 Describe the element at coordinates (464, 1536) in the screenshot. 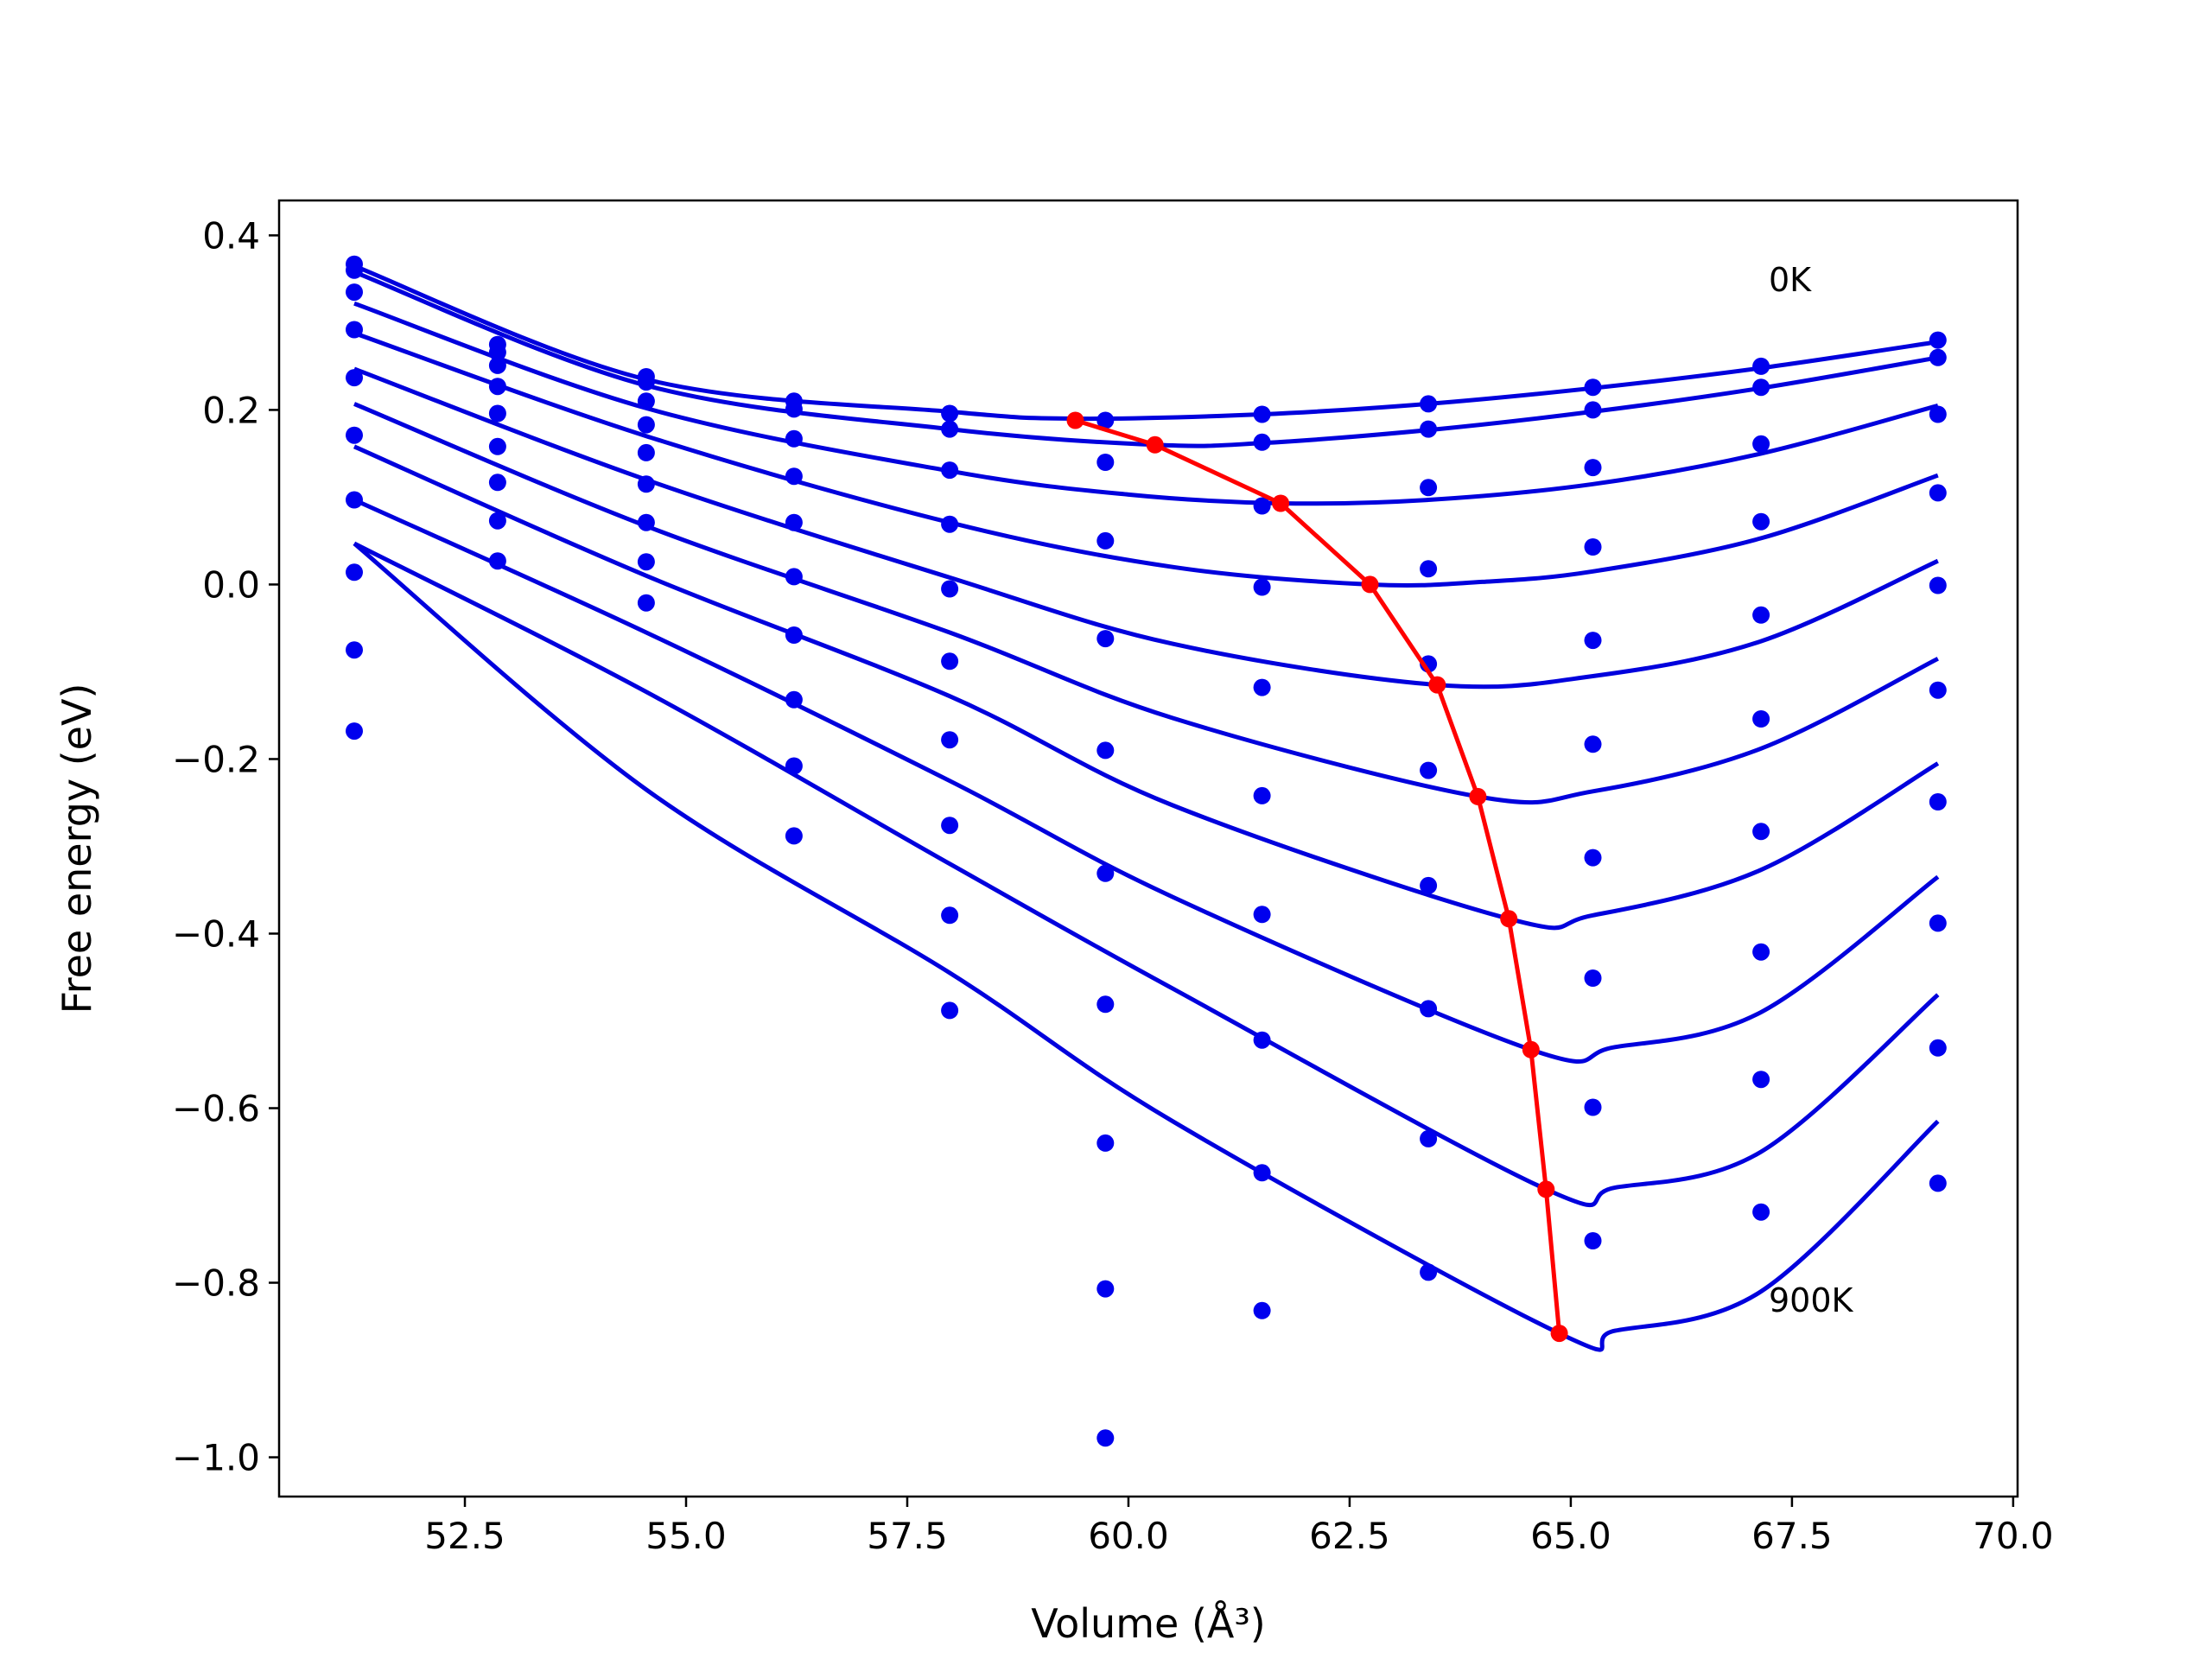

I see `x-tick-label: 52.5` at that location.